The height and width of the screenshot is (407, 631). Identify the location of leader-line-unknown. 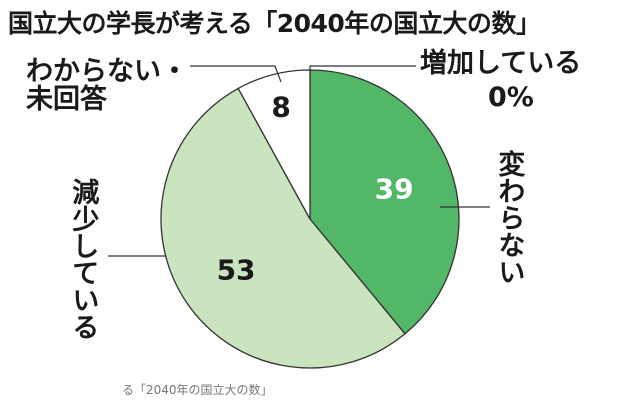
(236, 74).